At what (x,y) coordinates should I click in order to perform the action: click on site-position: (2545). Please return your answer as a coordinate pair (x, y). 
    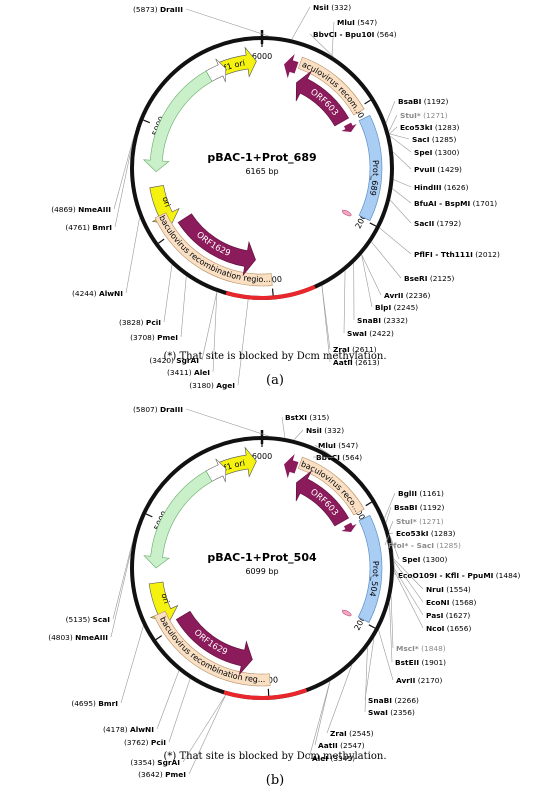
    Looking at the image, I should click on (361, 733).